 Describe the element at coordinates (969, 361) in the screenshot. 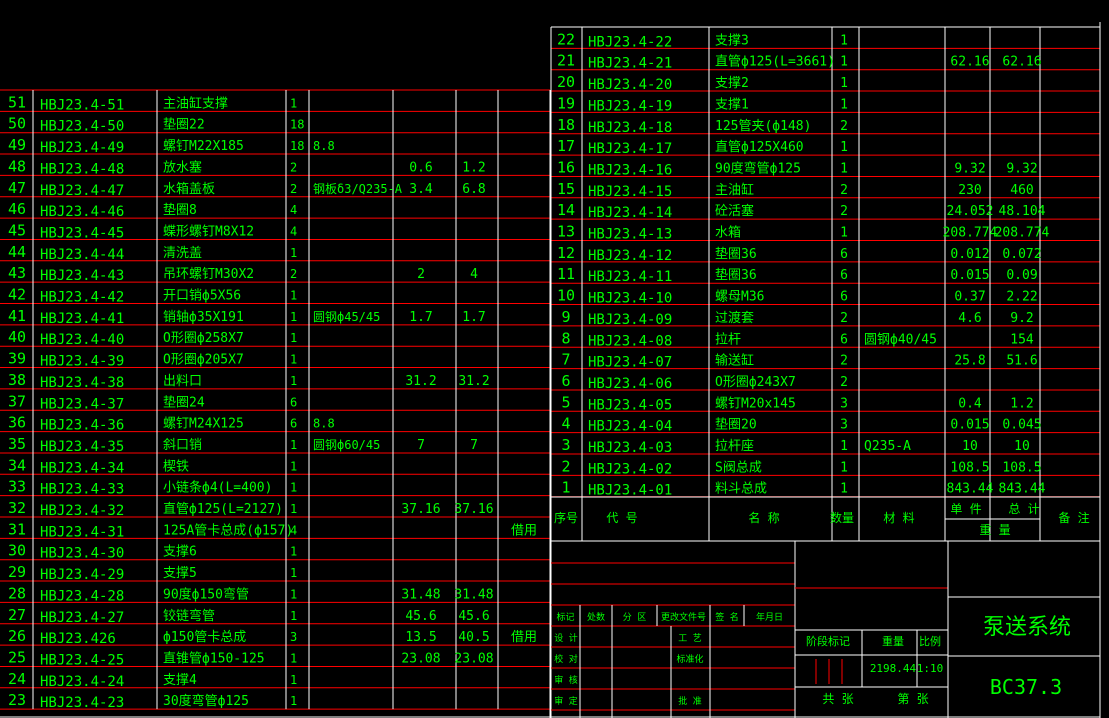

I see `row-single-weight: 25.8` at that location.